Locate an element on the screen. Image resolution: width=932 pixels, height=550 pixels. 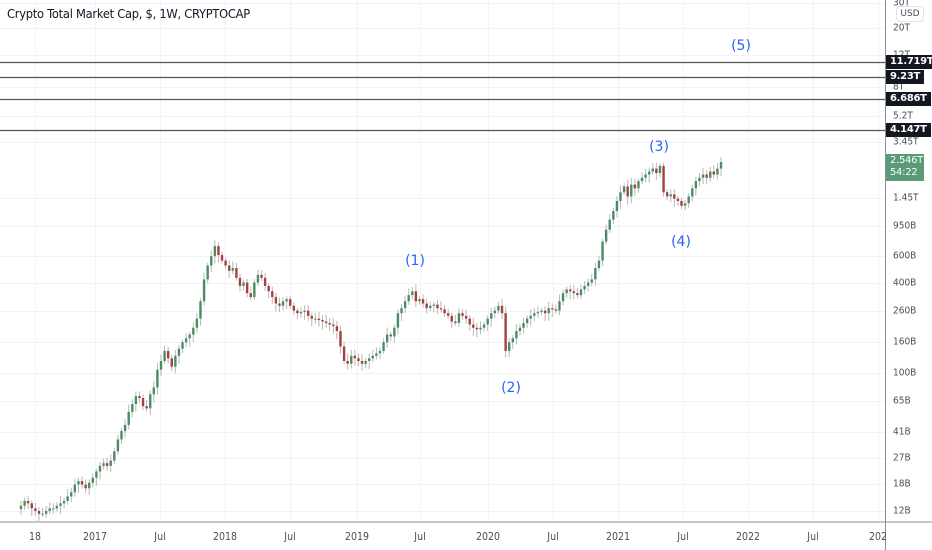
wave-label: (5) is located at coordinates (741, 46).